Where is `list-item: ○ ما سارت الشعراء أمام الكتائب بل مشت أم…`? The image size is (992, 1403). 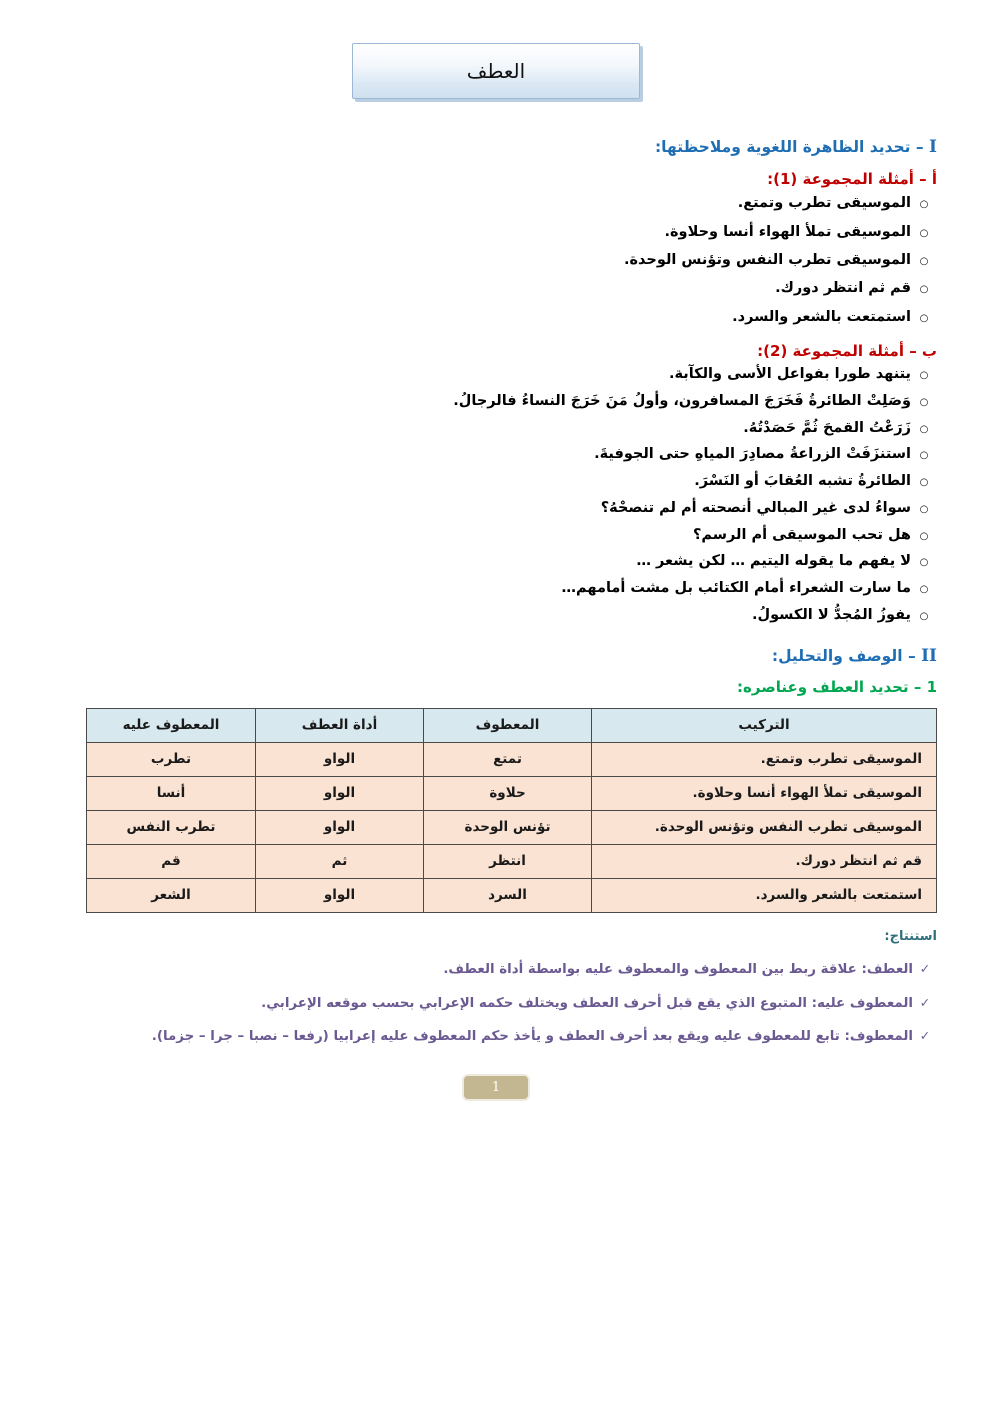 list-item: ○ ما سارت الشعراء أمام الكتائب بل مشت أم… is located at coordinates (496, 589).